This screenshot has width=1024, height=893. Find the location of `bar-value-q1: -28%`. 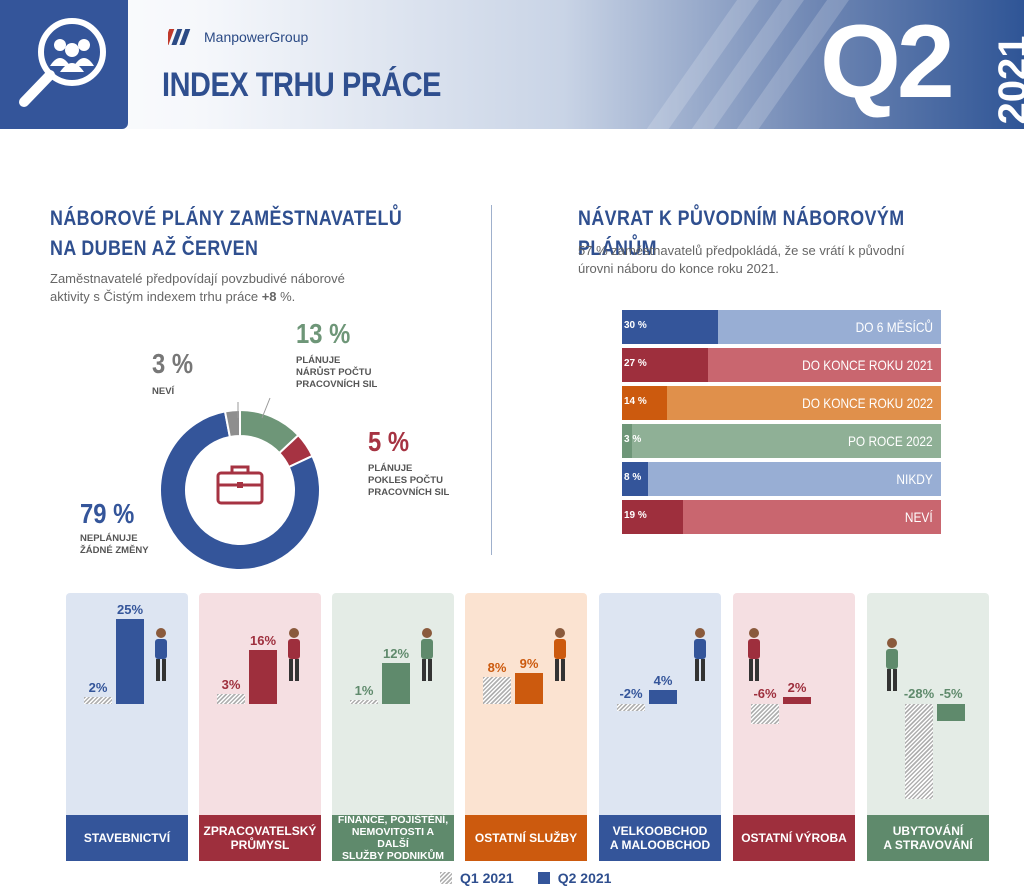

bar-value-q1: -28% is located at coordinates (919, 693).